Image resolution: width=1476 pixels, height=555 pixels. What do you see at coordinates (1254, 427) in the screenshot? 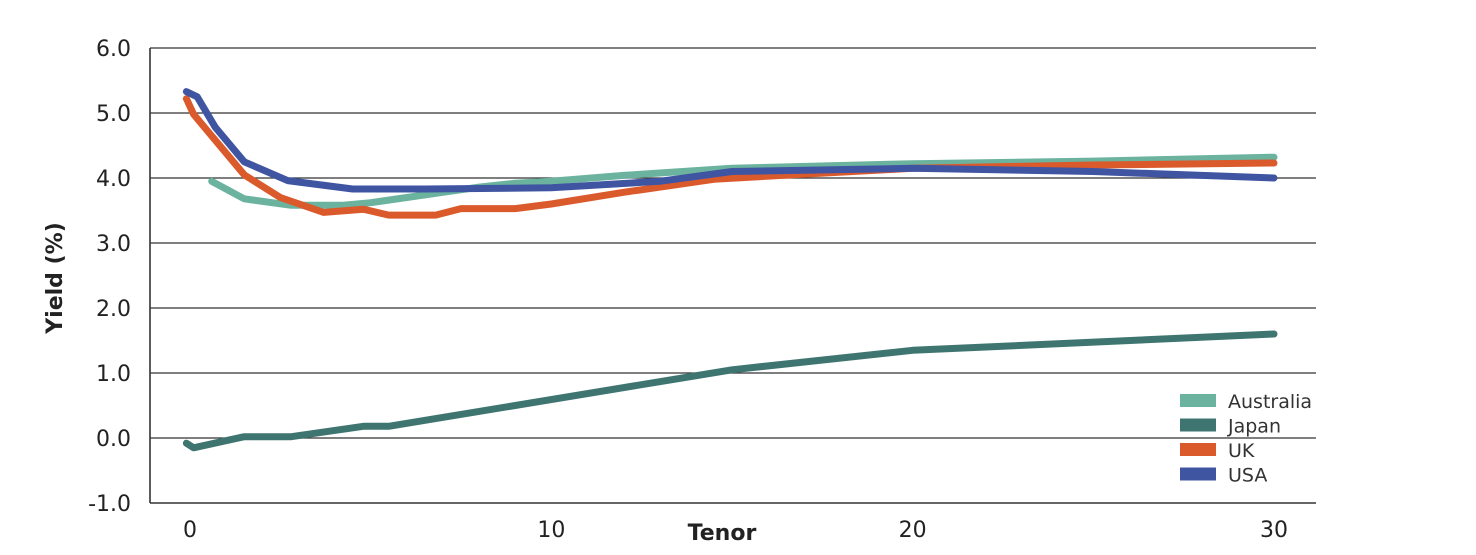
I see `legend-label-japan: Japan` at bounding box center [1254, 427].